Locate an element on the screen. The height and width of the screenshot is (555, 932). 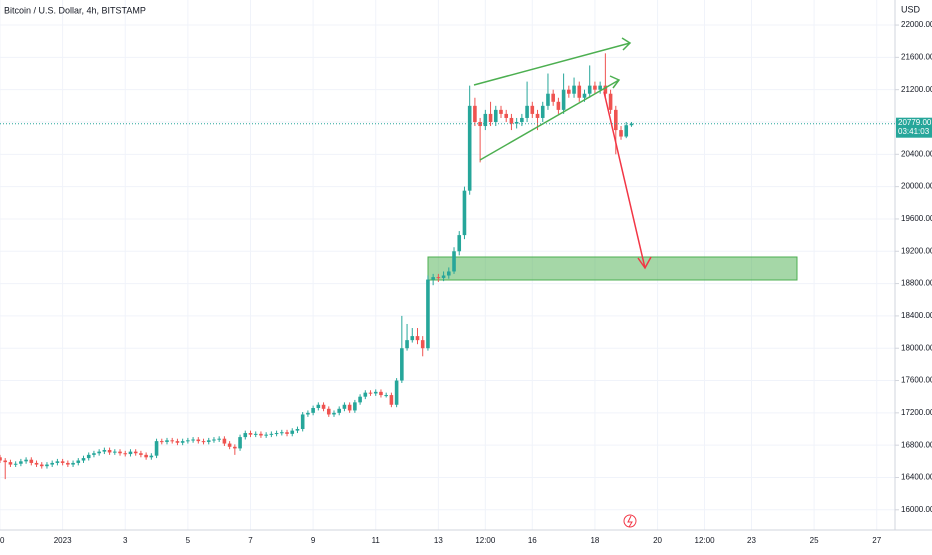
y-tick-label: 16800.00 is located at coordinates (916, 444).